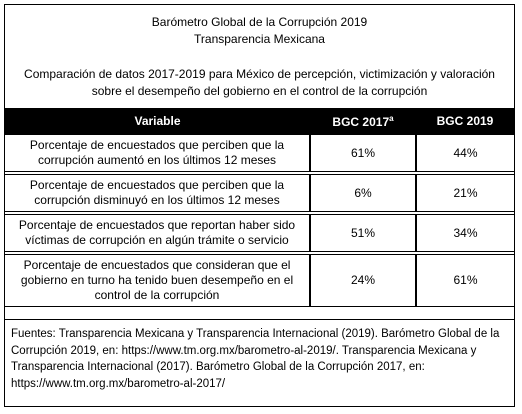  I want to click on column-header: BGC 2019, so click(465, 121).